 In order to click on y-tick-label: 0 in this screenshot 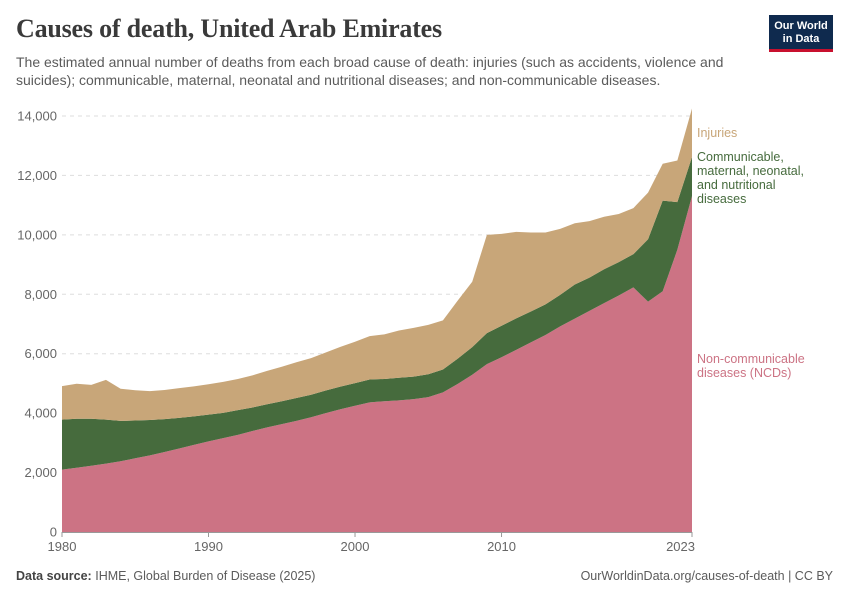, I will do `click(53, 532)`.